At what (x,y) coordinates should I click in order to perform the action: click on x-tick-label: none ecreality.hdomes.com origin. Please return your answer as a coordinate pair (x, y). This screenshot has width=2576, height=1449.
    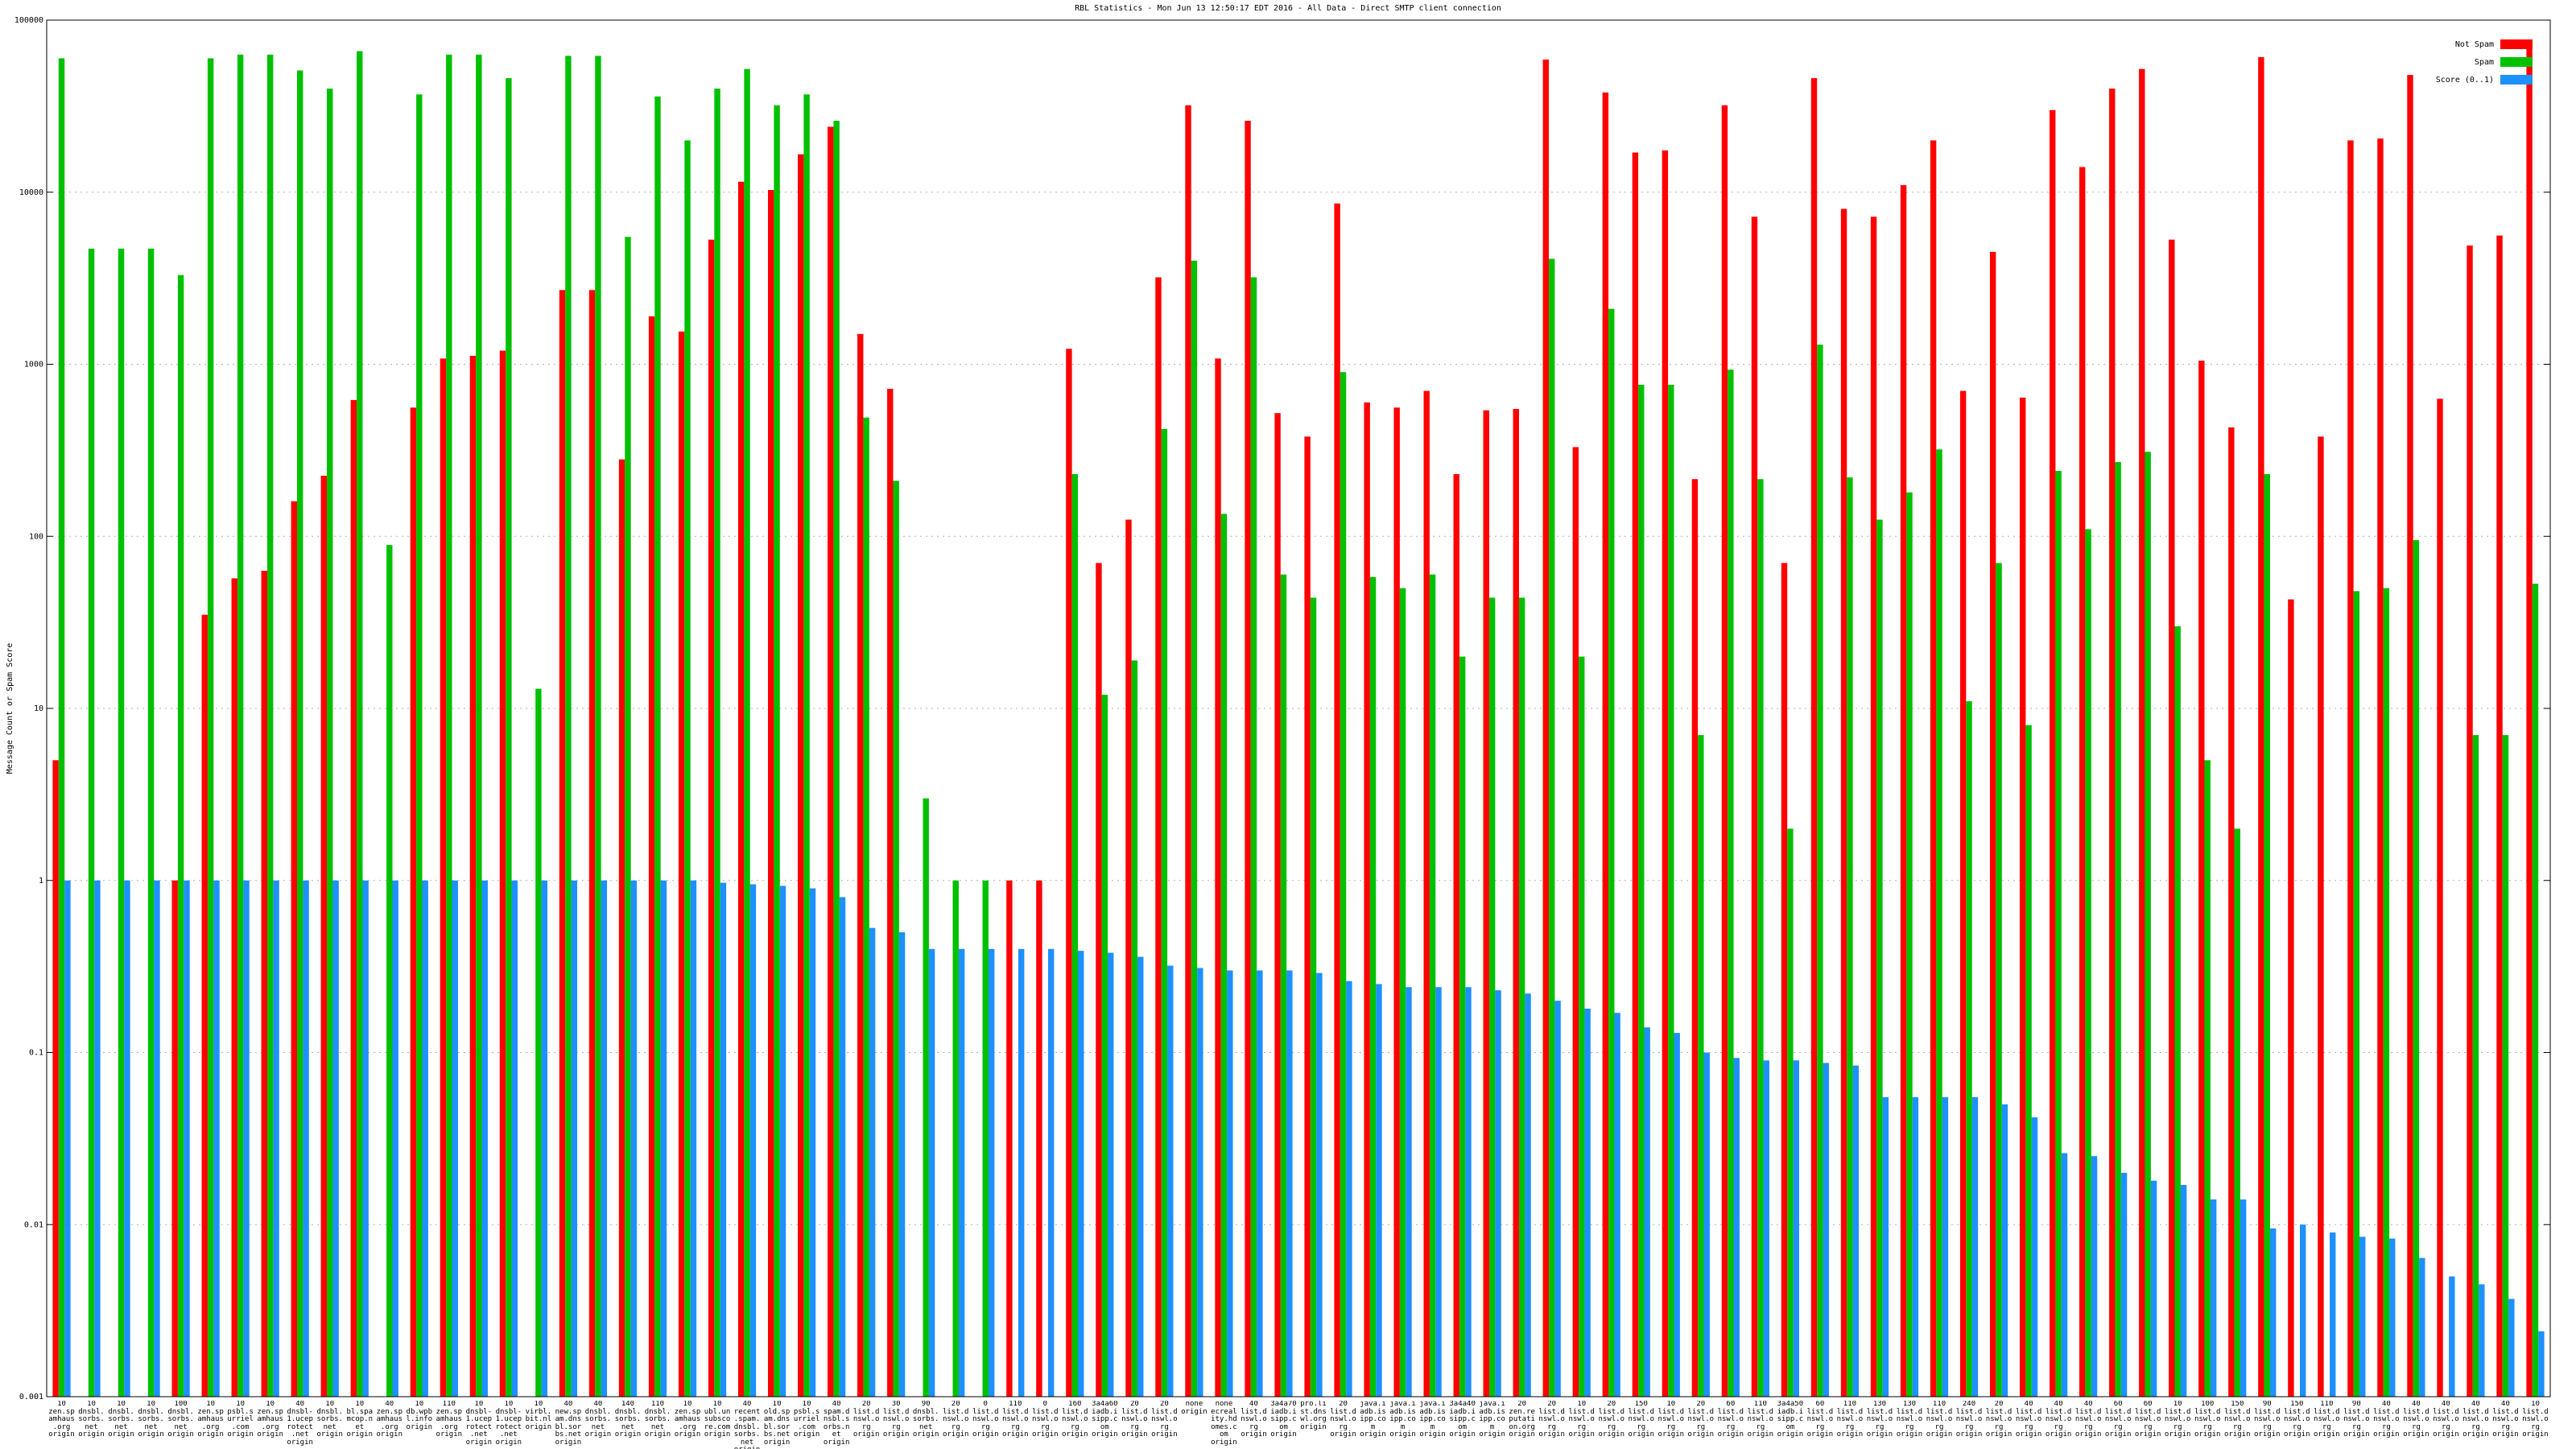
    Looking at the image, I should click on (1224, 1424).